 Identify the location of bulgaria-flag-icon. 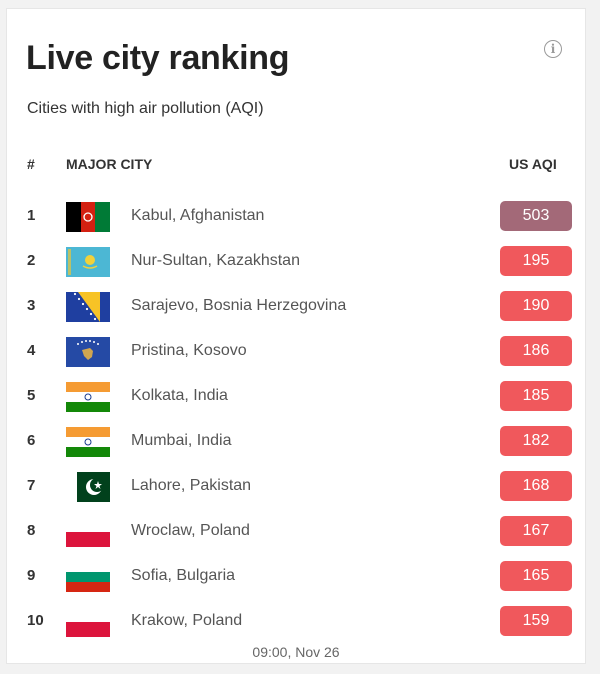
(88, 577).